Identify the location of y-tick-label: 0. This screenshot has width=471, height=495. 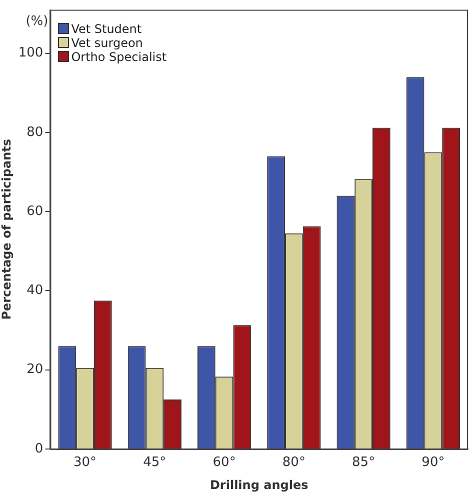
(39, 448).